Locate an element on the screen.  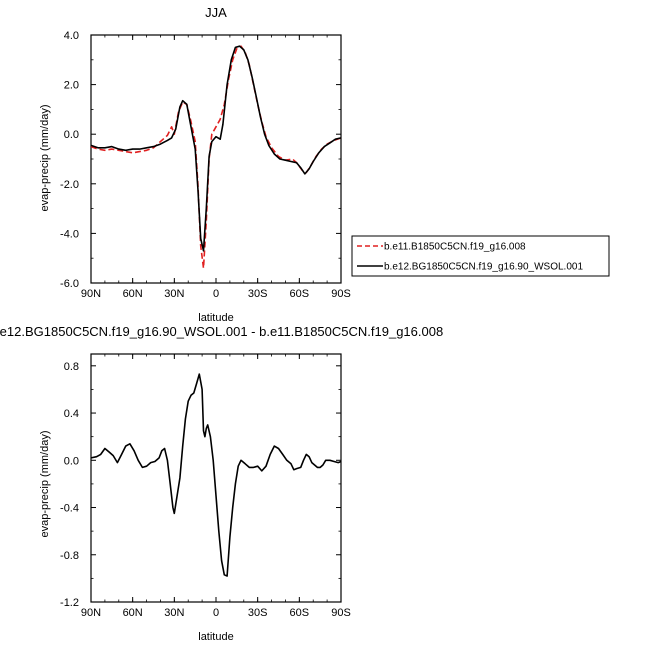
top-y-tick-label: 4.0 is located at coordinates (71, 36).